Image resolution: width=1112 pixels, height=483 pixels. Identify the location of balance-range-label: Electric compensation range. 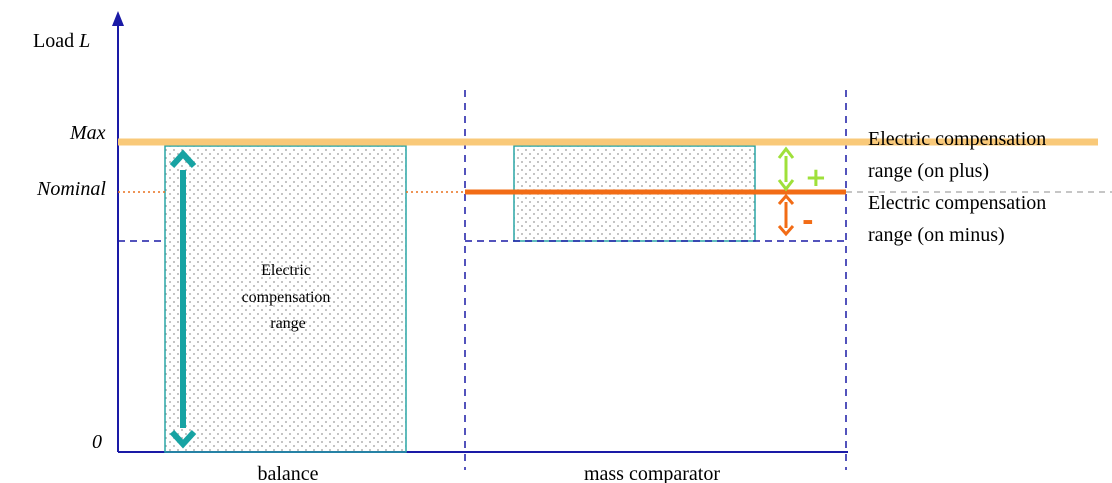
(288, 297).